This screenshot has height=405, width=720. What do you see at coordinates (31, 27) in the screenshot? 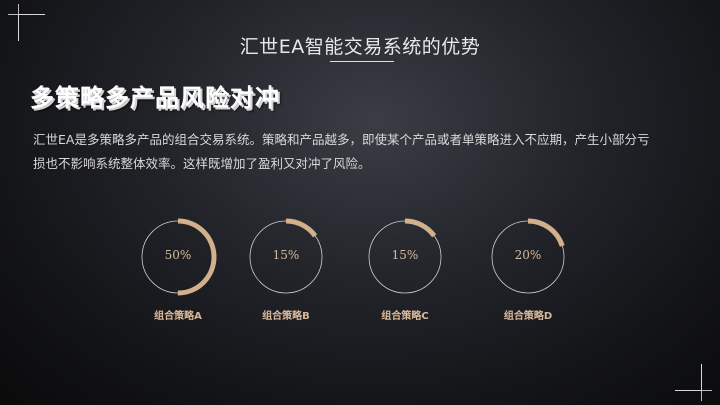
I see `corner-frame-top-left` at bounding box center [31, 27].